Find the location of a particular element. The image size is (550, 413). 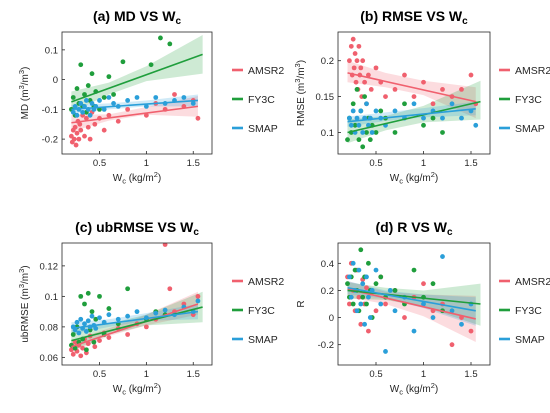

x-tick-label: 1 is located at coordinates (146, 374).